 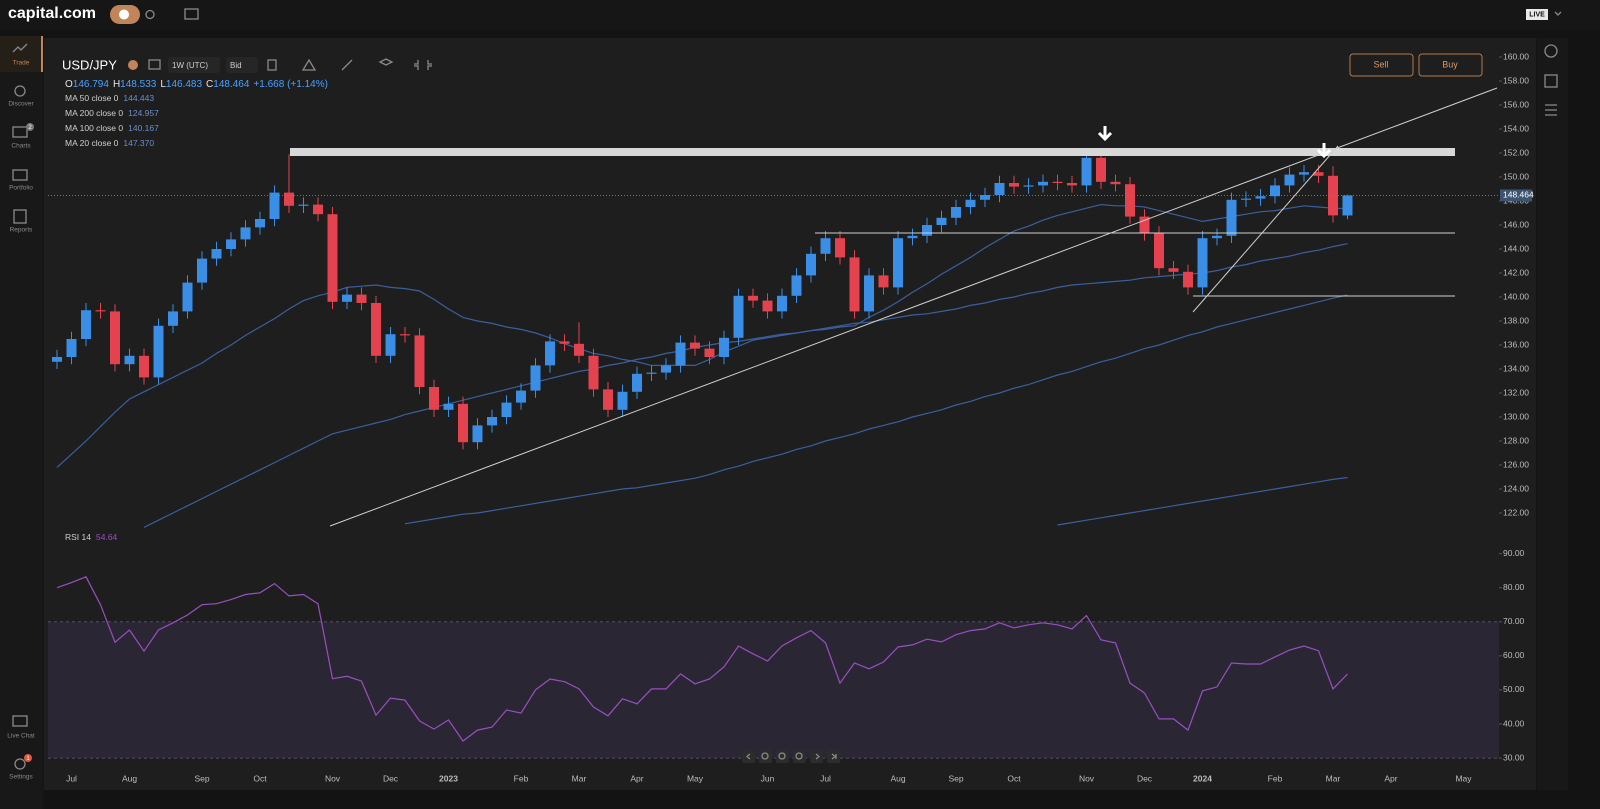 I want to click on buy-button, so click(x=1450, y=65).